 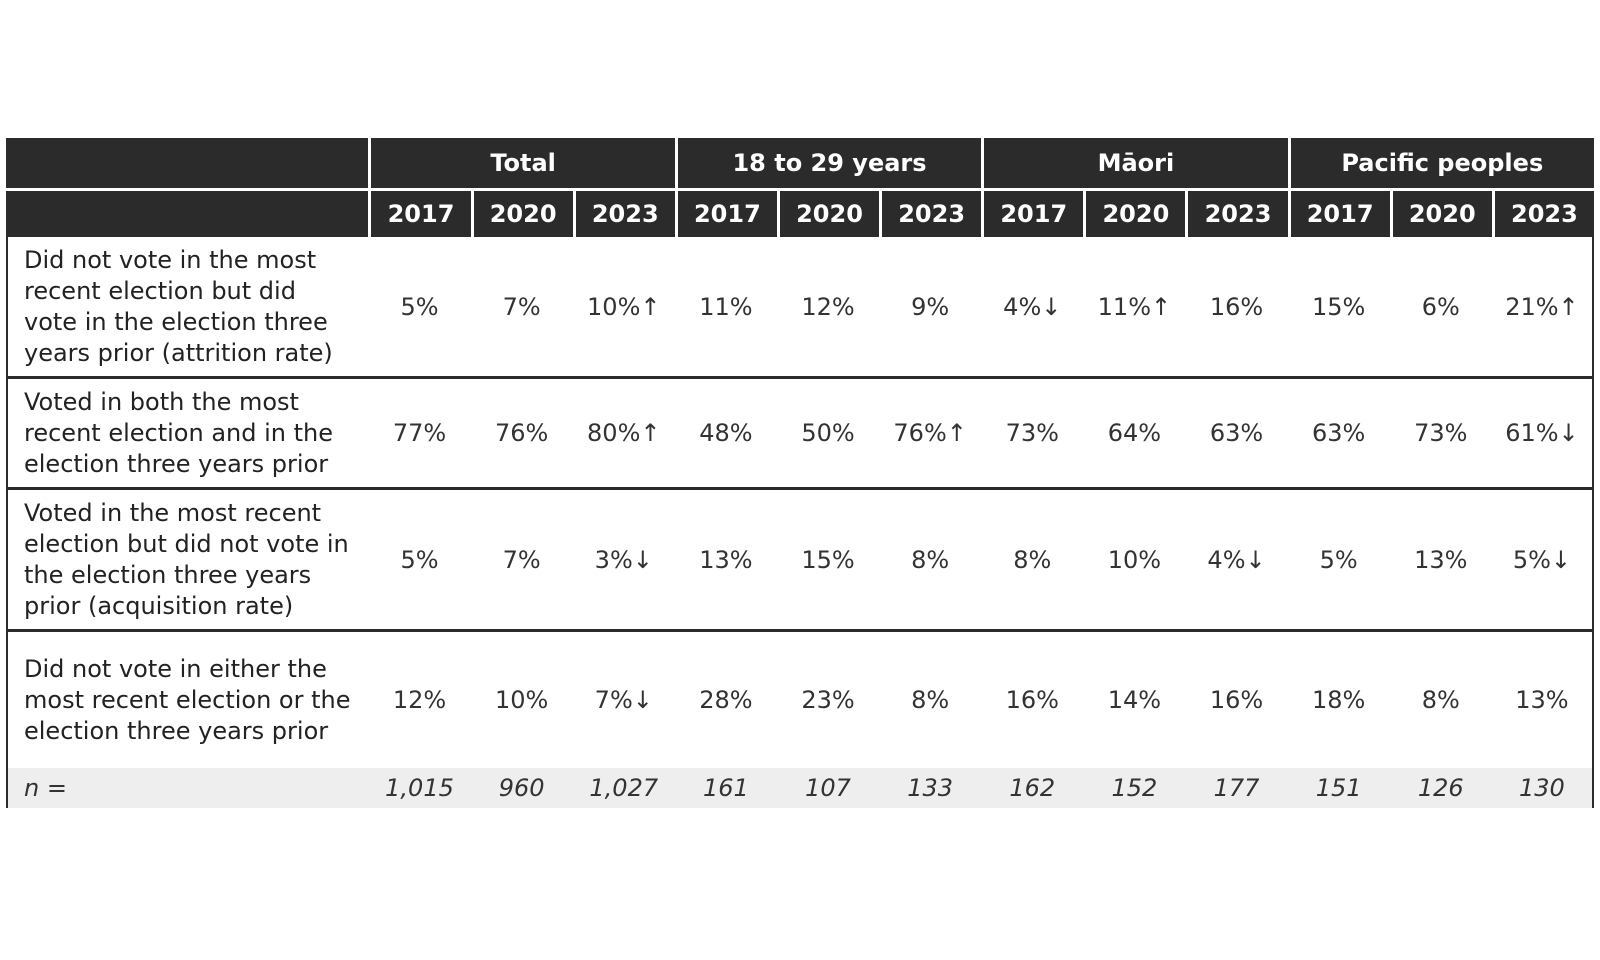 I want to click on table-cell: 3%↓, so click(x=623, y=561).